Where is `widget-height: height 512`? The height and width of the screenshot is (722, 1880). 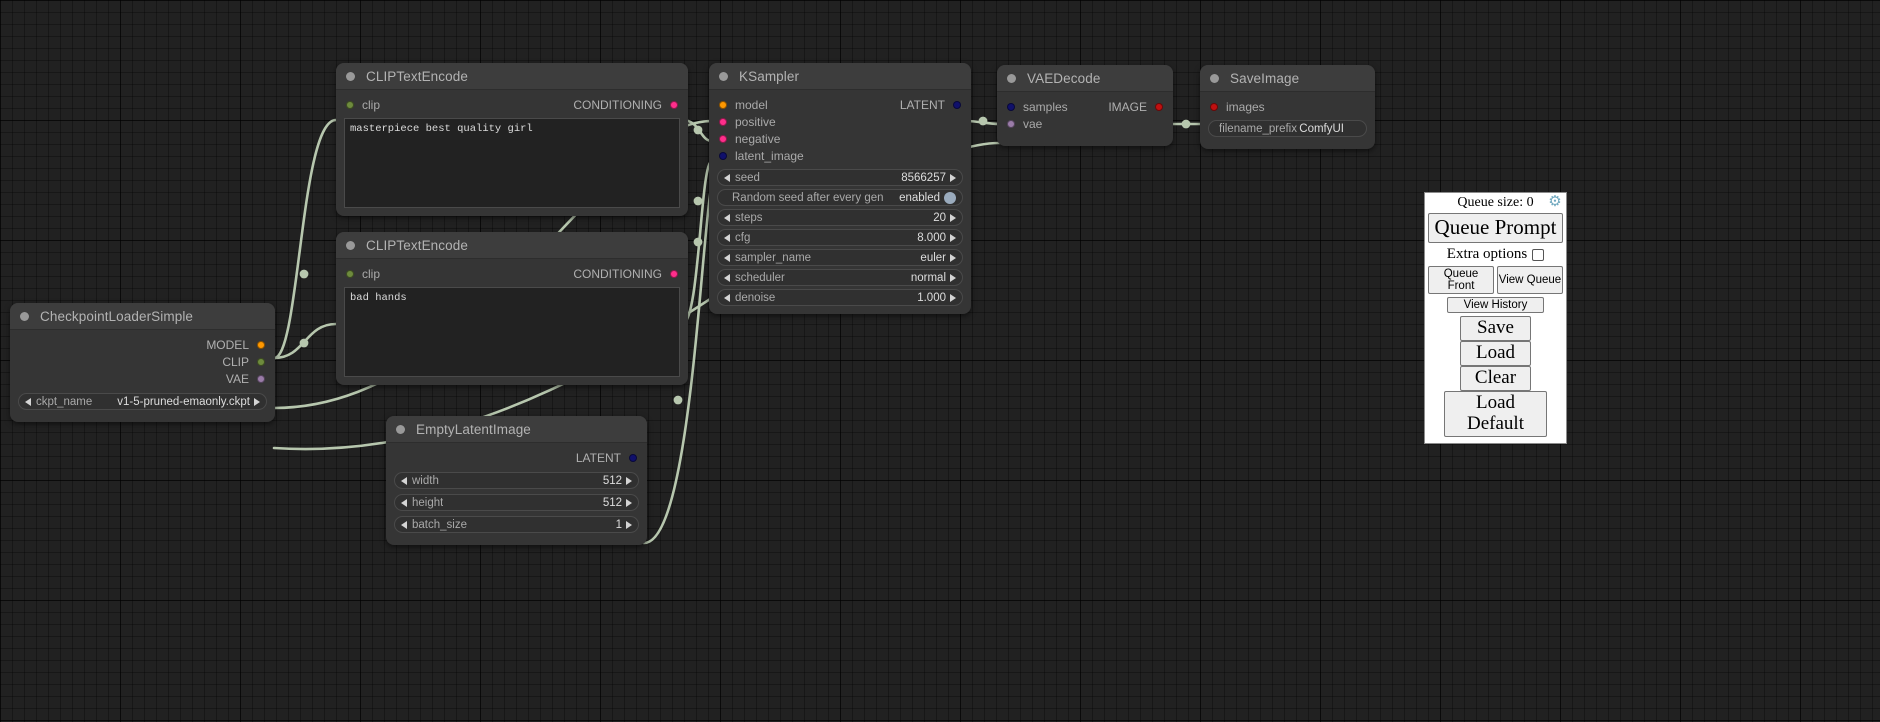 widget-height: height 512 is located at coordinates (516, 502).